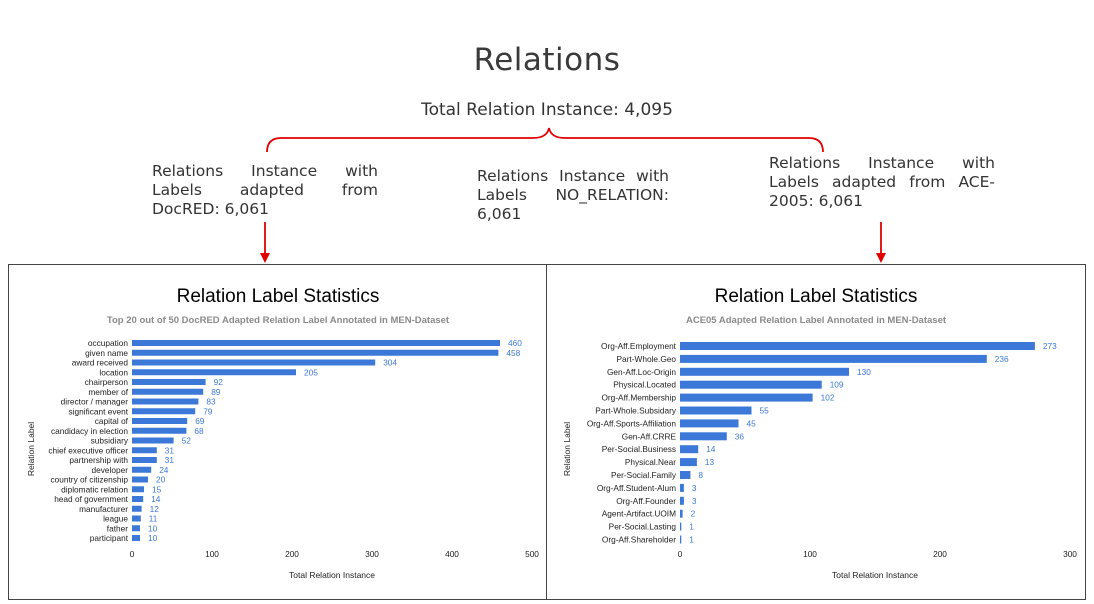 The image size is (1094, 604). What do you see at coordinates (547, 110) in the screenshot?
I see `total-relation-label: Total Relation Instance: 4,095` at bounding box center [547, 110].